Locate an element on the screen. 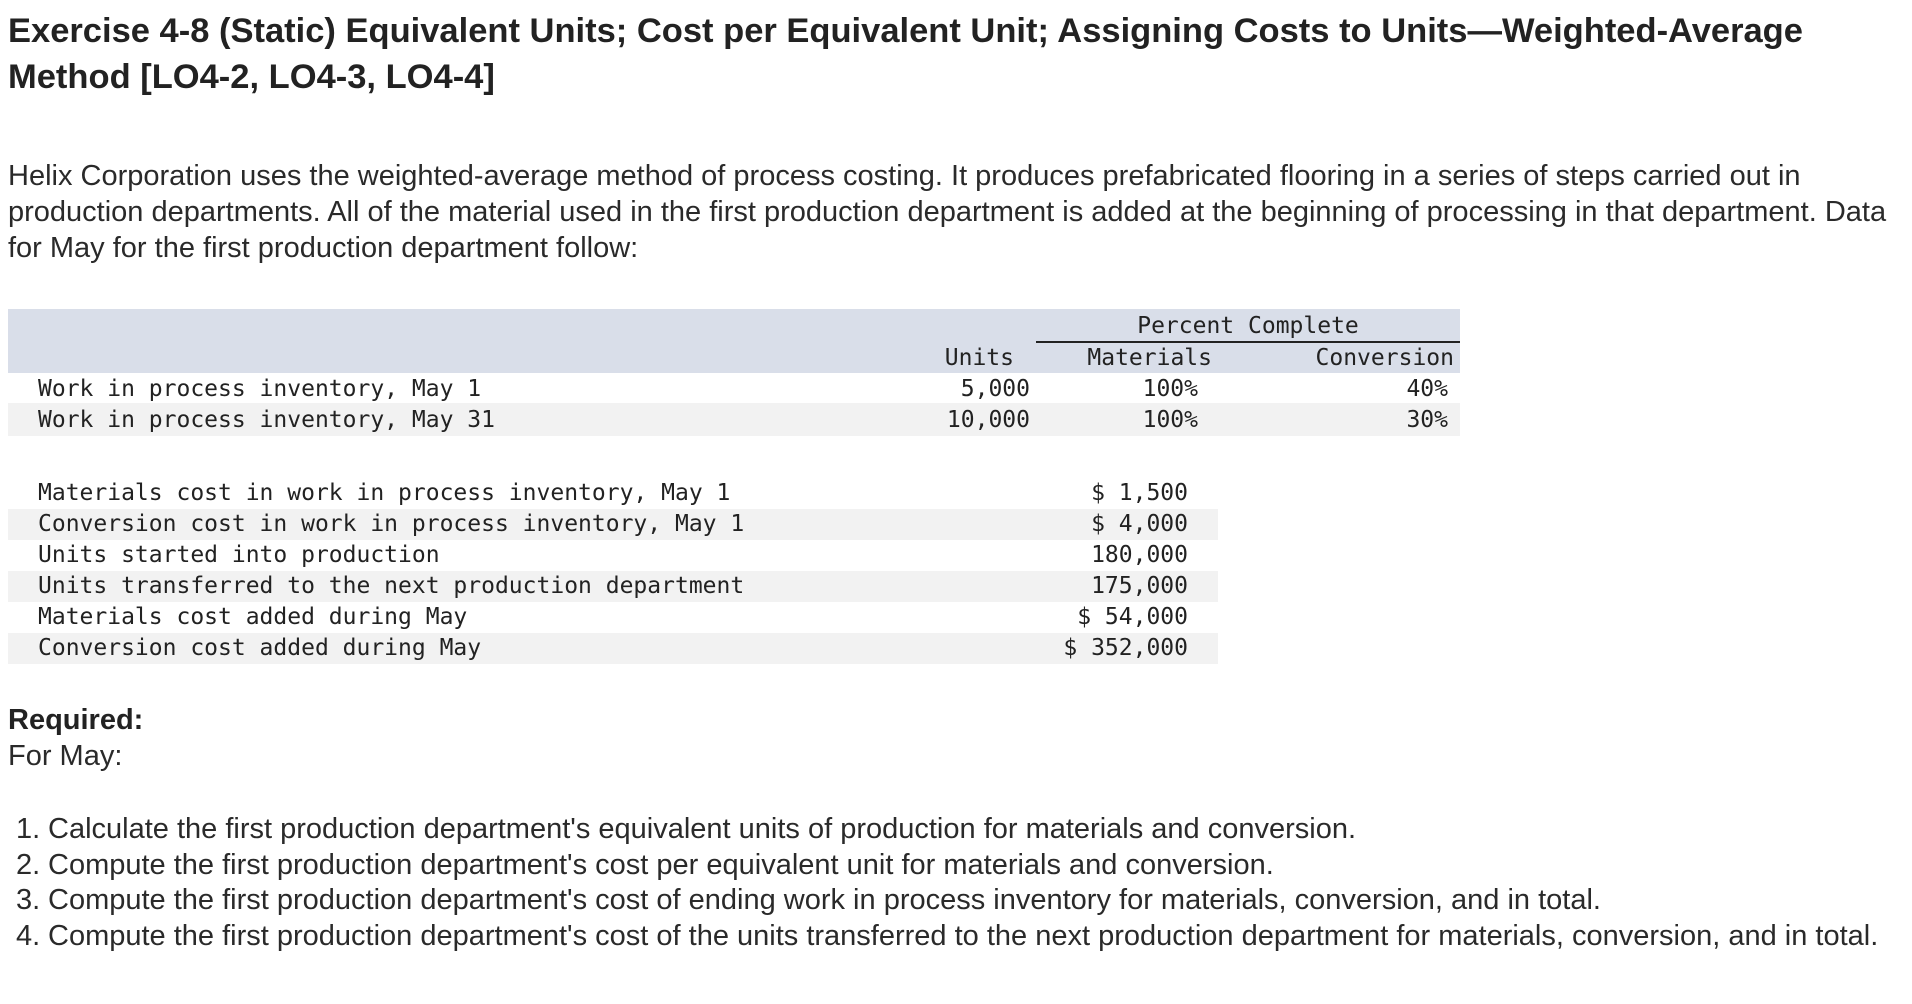 The width and height of the screenshot is (1912, 1004). required-heading: Required: is located at coordinates (76, 720).